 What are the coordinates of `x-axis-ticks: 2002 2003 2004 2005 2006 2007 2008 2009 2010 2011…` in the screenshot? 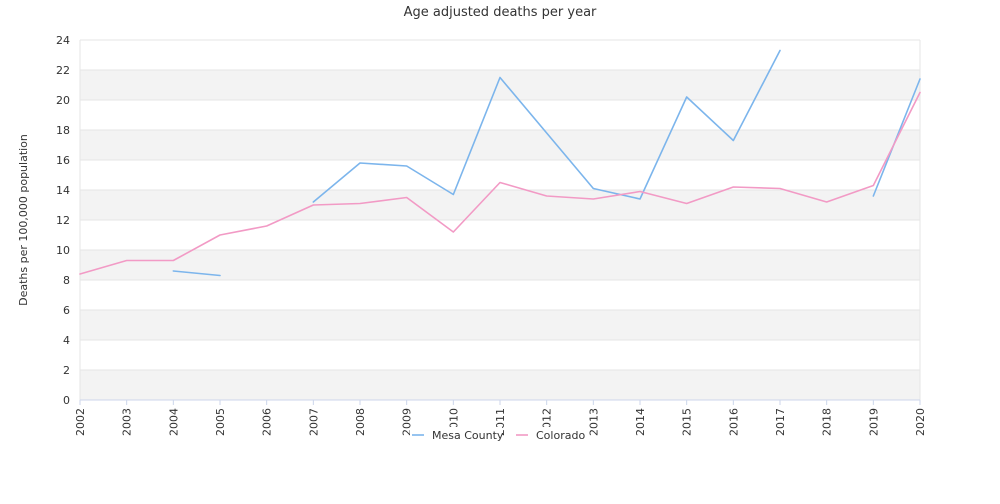 It's located at (500, 418).